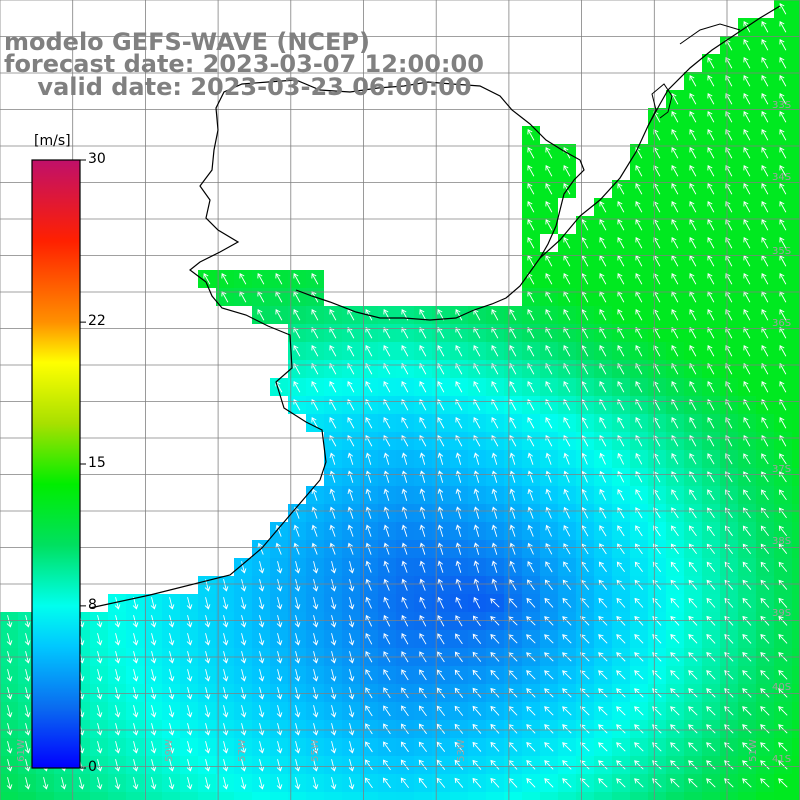 The width and height of the screenshot is (800, 800). I want to click on longitude-label: 53W, so click(461, 750).